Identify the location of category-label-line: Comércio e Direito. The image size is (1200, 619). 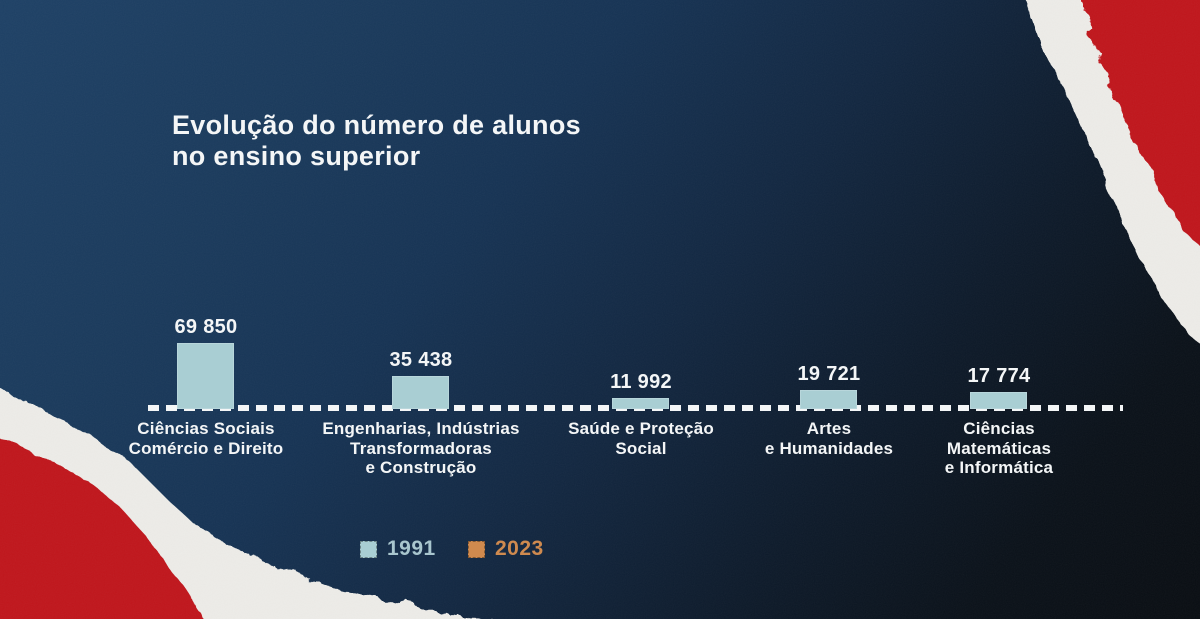
(206, 448).